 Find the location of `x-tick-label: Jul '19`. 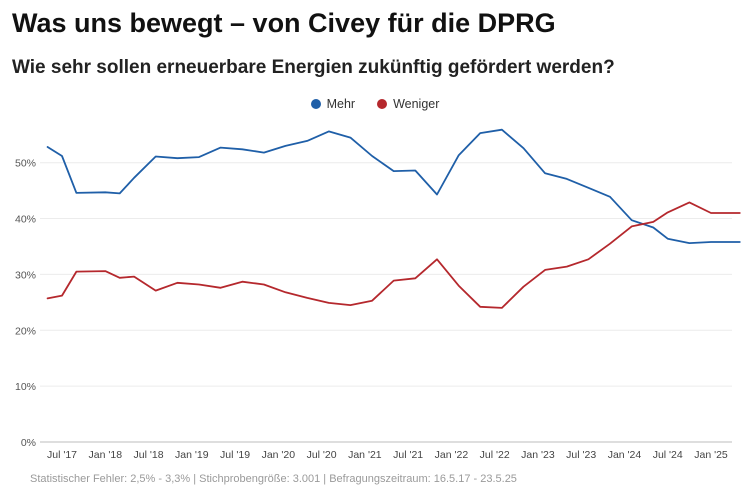

x-tick-label: Jul '19 is located at coordinates (235, 455).